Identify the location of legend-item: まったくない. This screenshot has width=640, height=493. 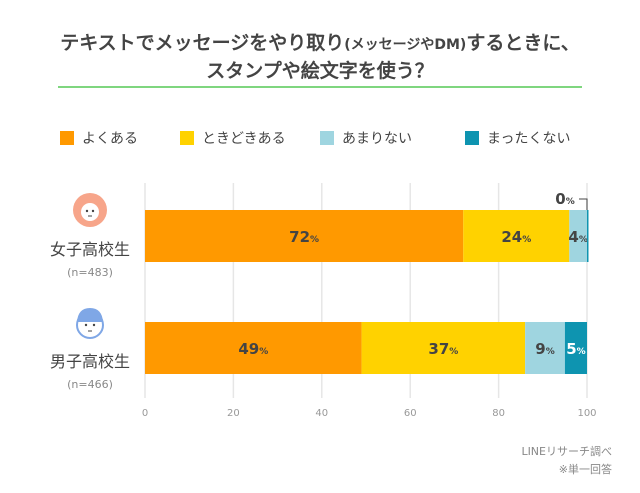
(517, 138).